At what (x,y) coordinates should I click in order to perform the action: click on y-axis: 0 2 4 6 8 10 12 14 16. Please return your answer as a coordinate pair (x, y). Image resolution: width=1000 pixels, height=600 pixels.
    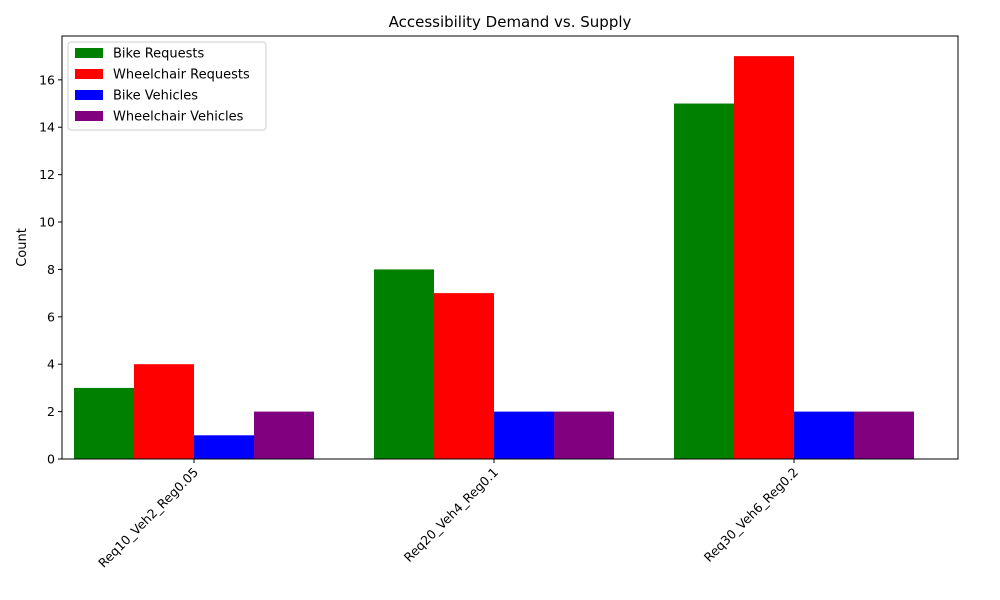
    Looking at the image, I should click on (50, 269).